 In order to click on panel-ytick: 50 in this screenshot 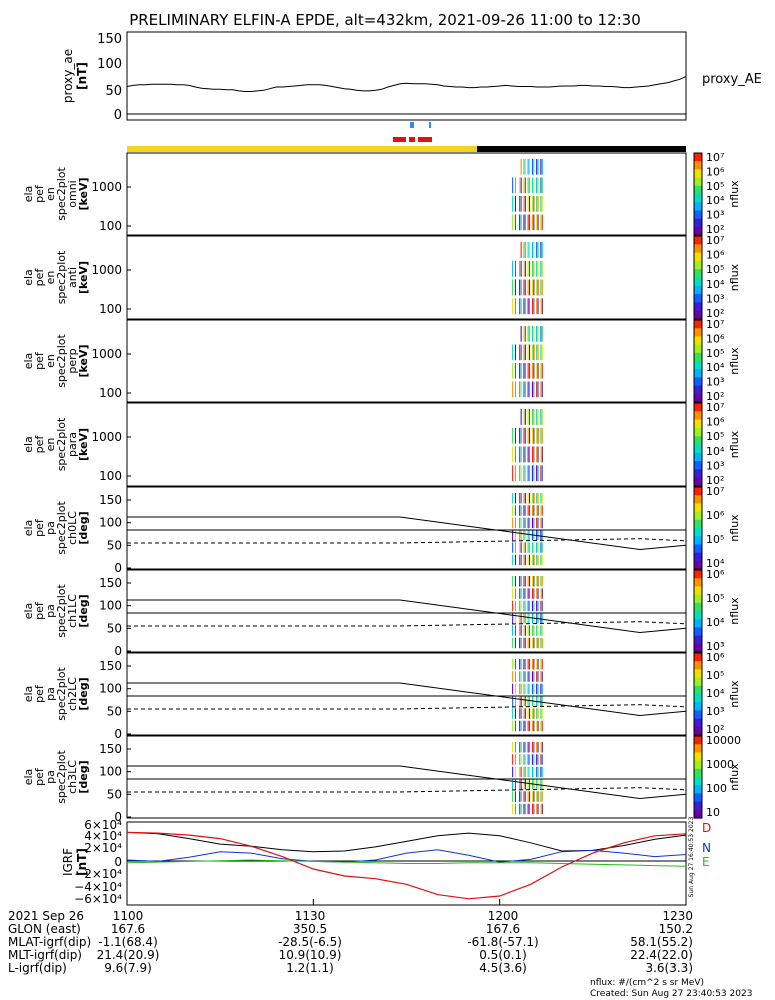, I will do `click(114, 794)`.